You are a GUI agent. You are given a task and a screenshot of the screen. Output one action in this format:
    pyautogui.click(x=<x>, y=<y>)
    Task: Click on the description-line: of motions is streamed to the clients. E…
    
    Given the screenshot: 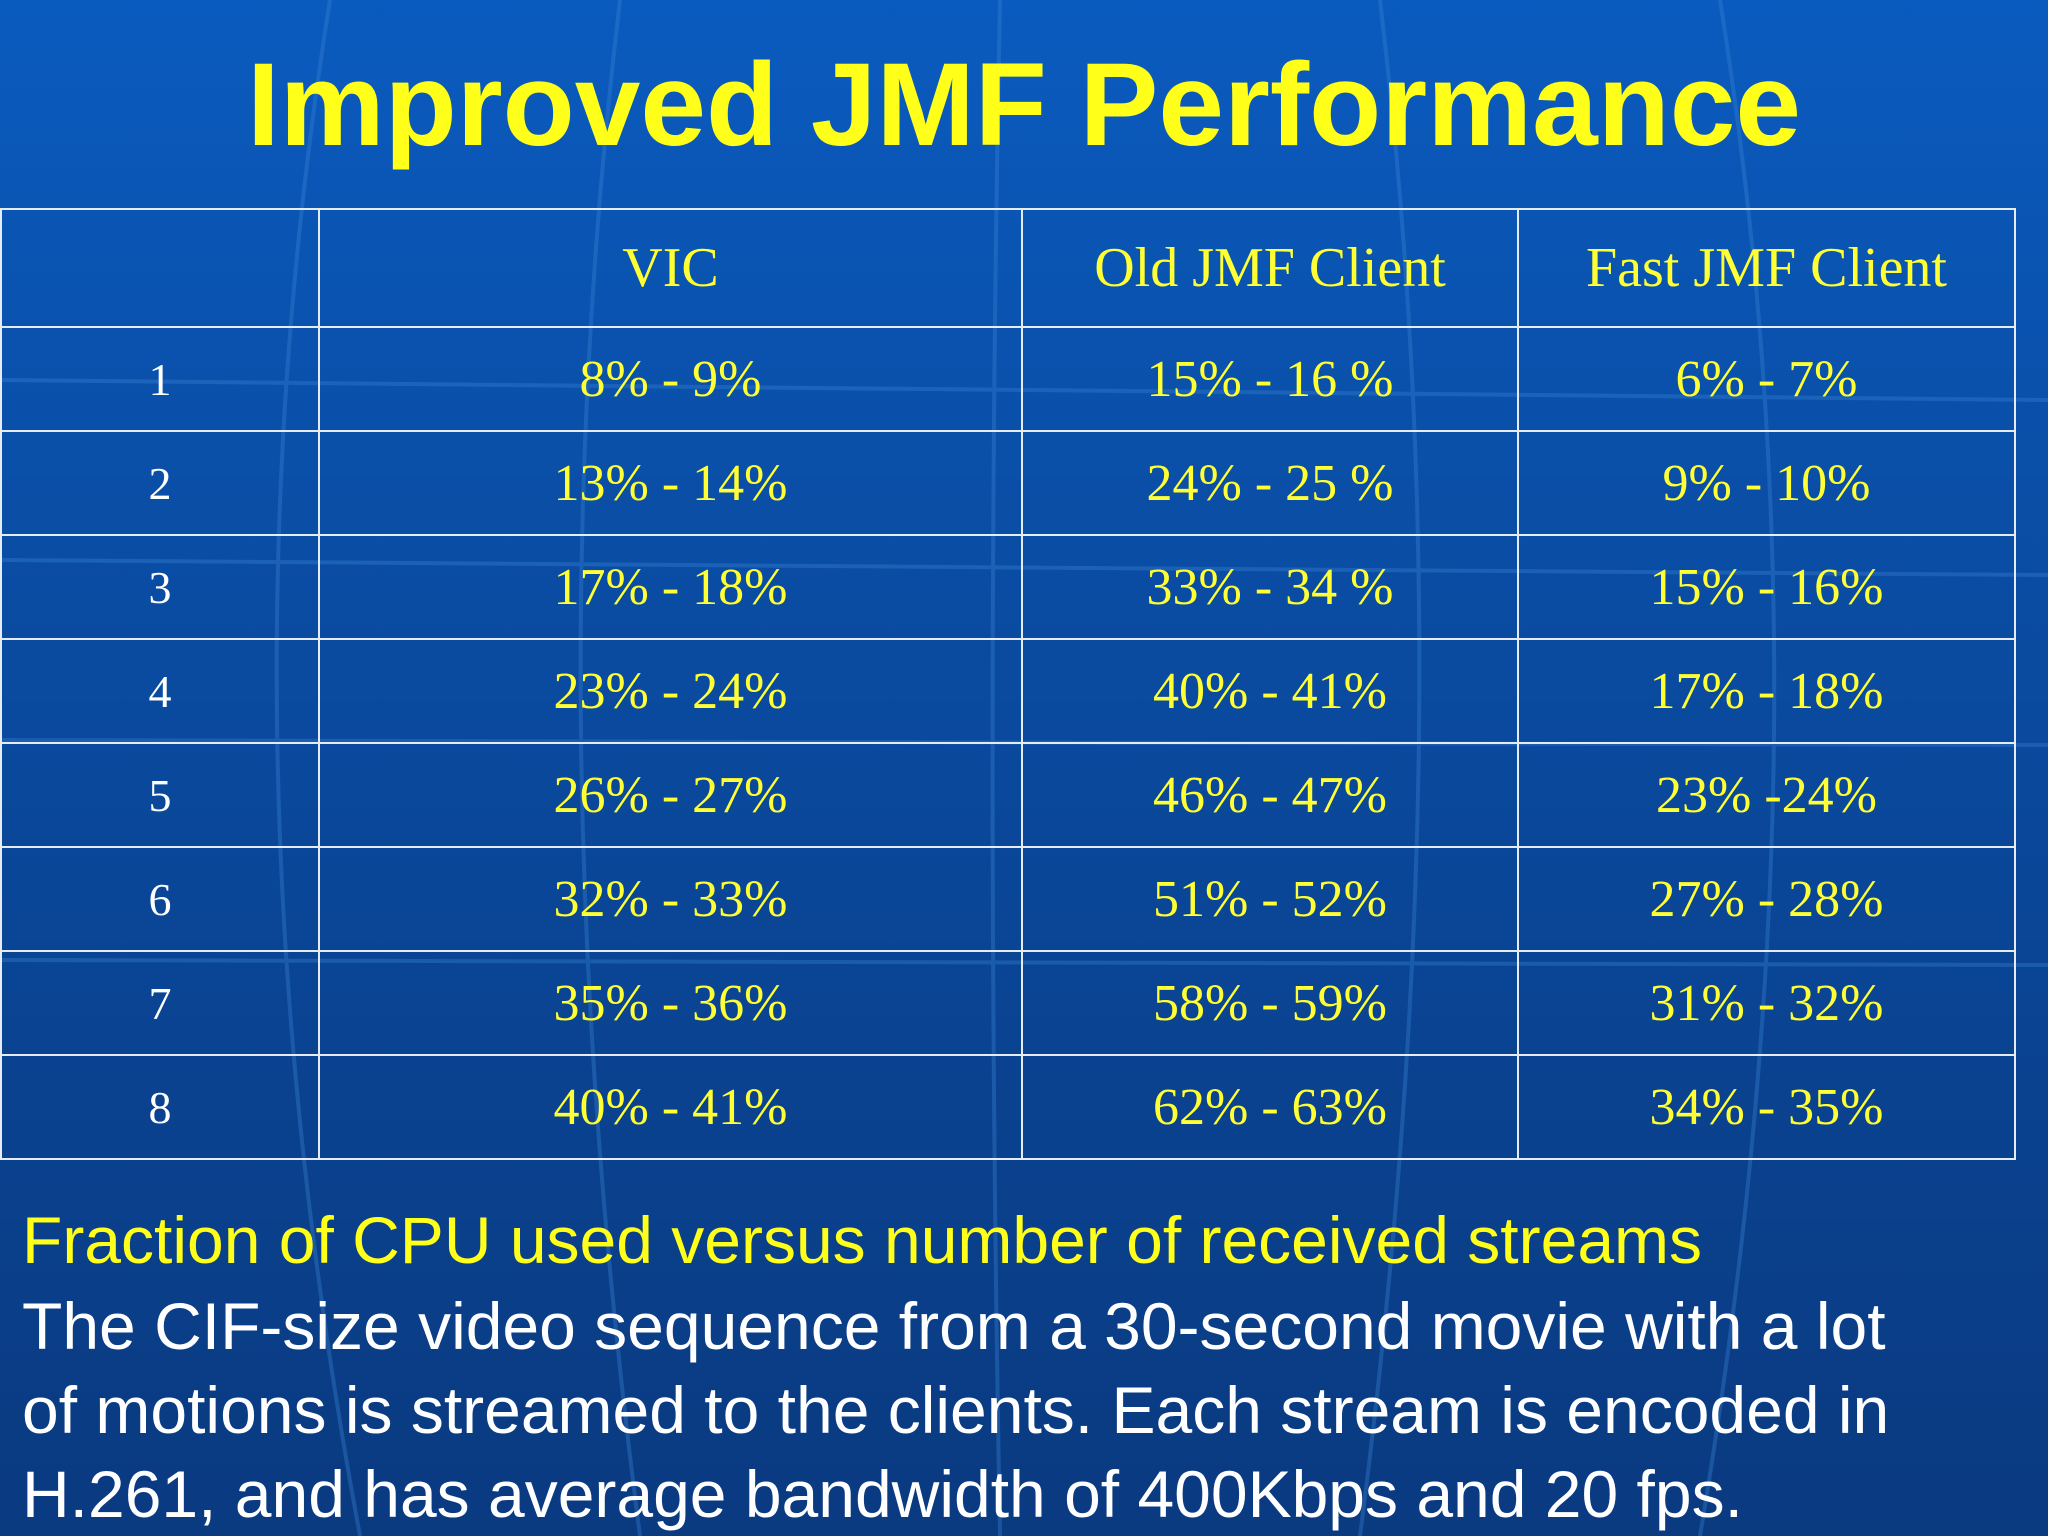 What is the action you would take?
    pyautogui.click(x=1022, y=1410)
    